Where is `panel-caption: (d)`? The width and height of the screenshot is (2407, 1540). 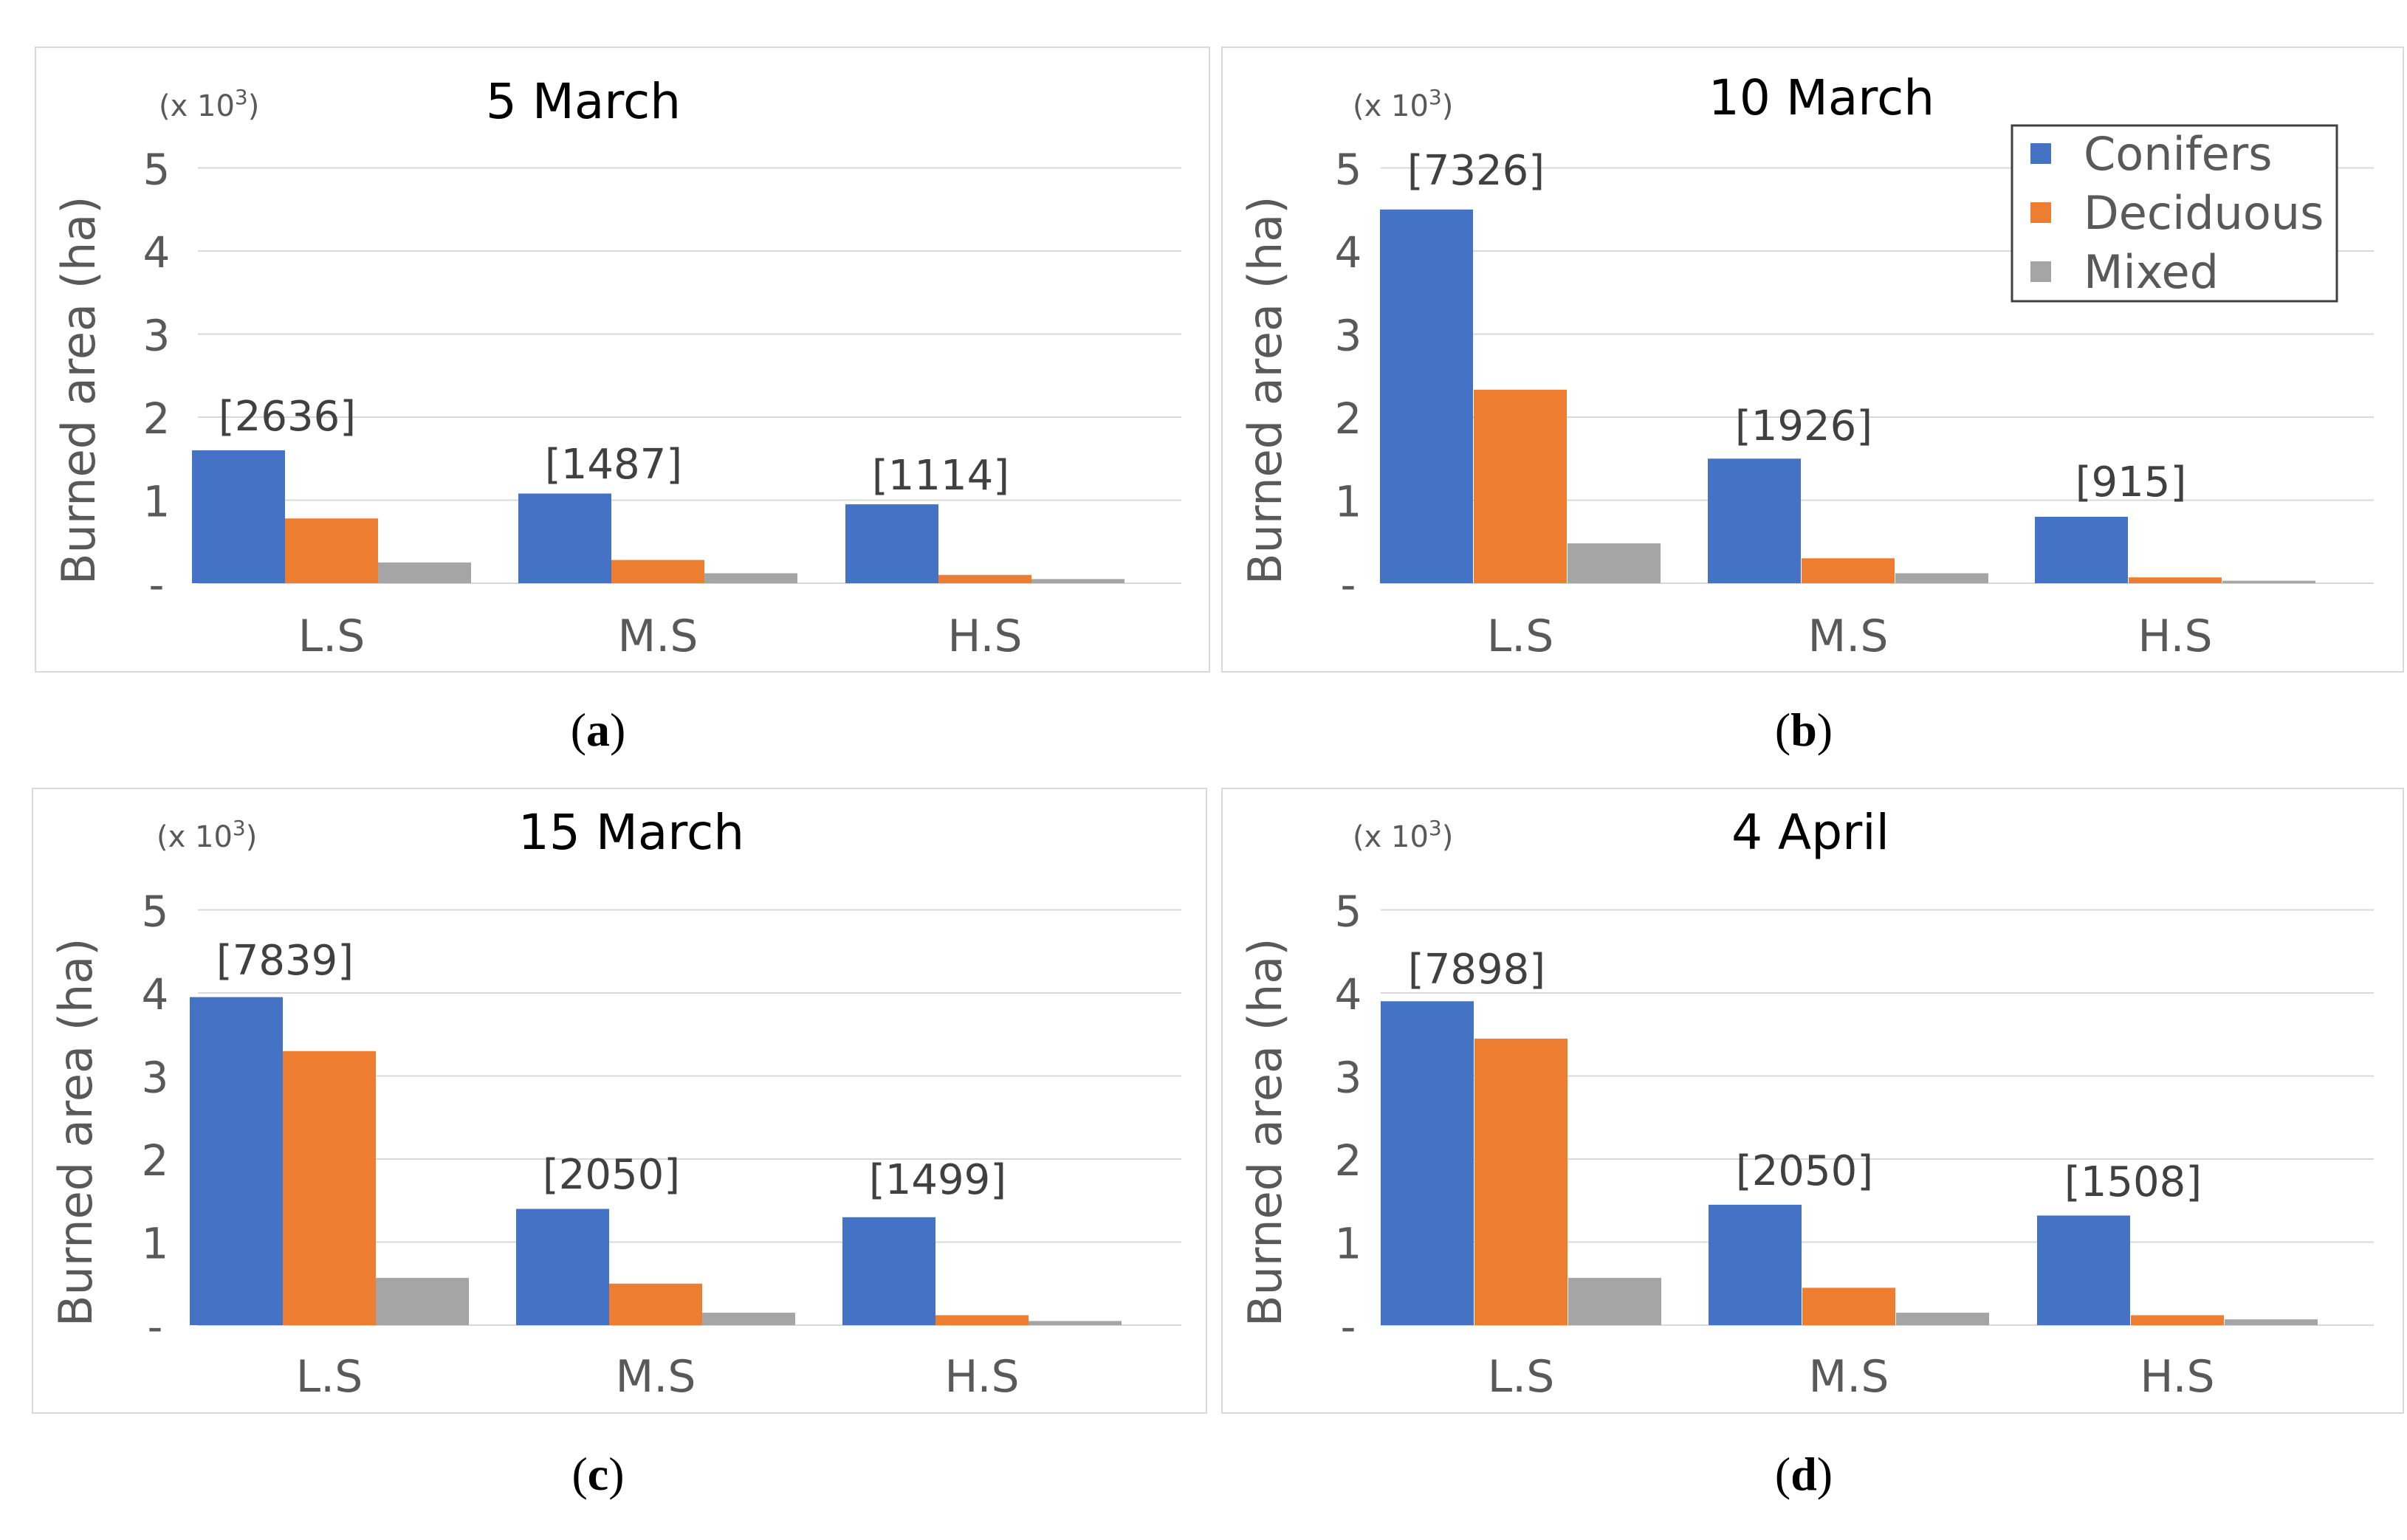
panel-caption: (d) is located at coordinates (1804, 1474).